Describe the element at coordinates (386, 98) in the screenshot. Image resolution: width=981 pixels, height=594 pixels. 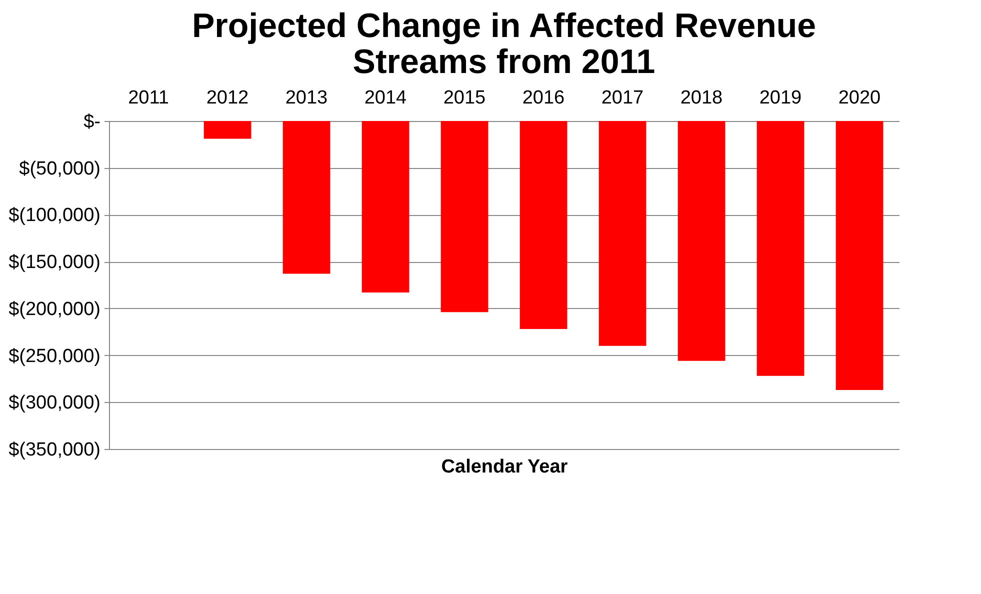
I see `x-tick-label: 2014` at that location.